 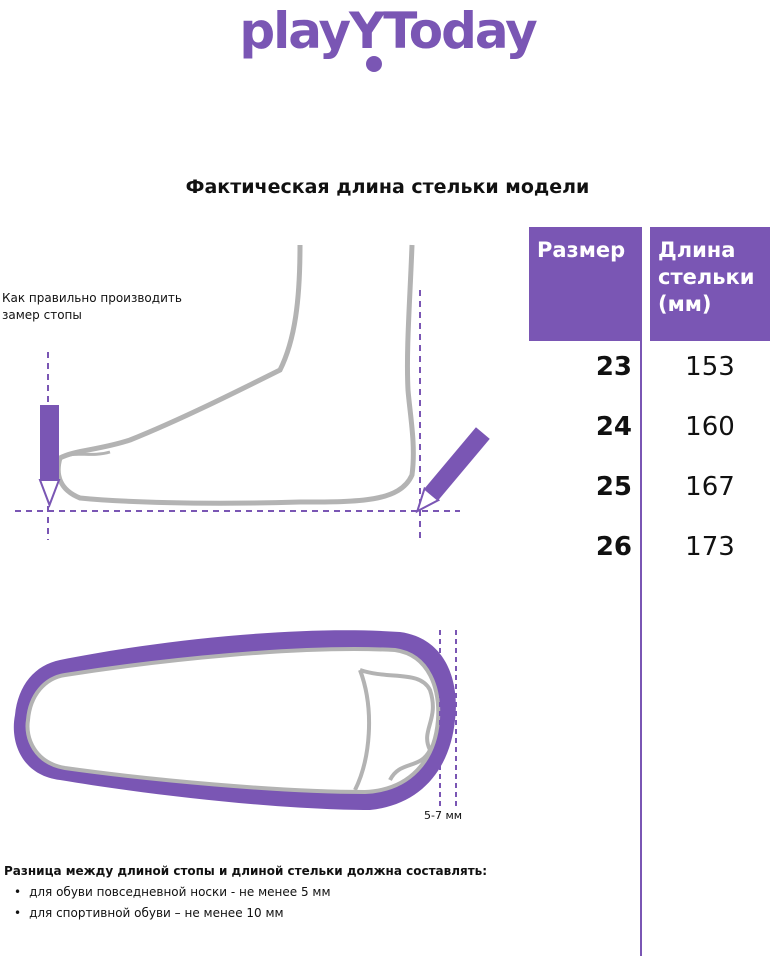 What do you see at coordinates (613, 427) in the screenshot?
I see `size-cell: 24` at bounding box center [613, 427].